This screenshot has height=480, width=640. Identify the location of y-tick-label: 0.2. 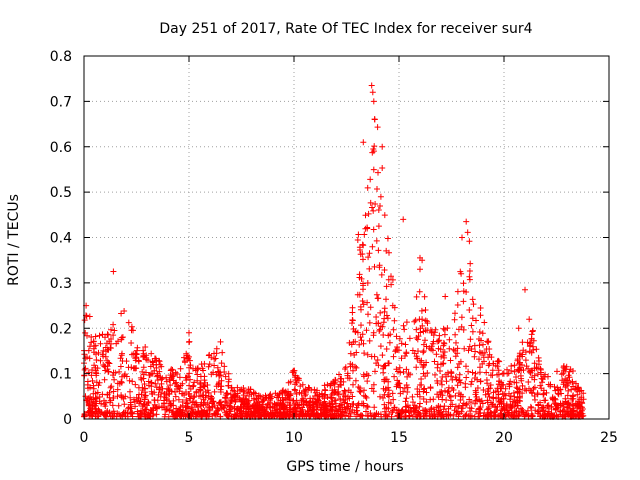
(61, 329).